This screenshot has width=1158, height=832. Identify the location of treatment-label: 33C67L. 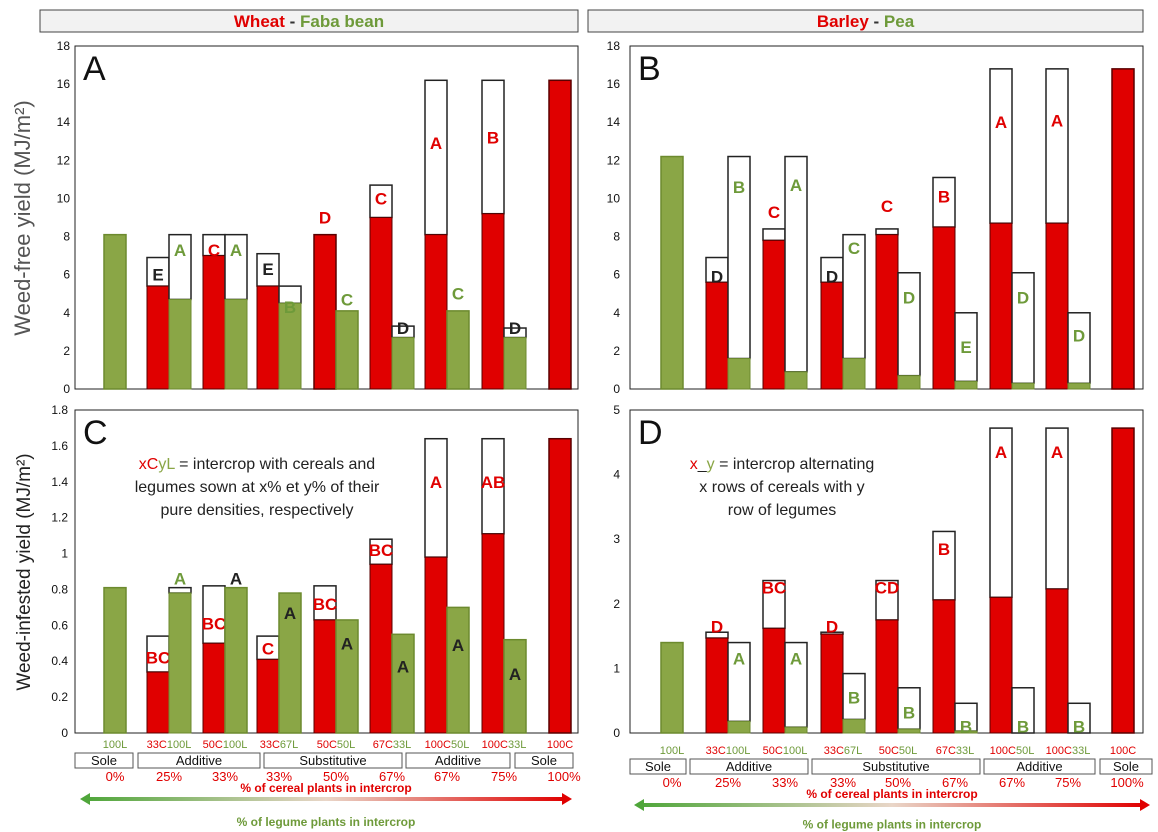
(843, 751).